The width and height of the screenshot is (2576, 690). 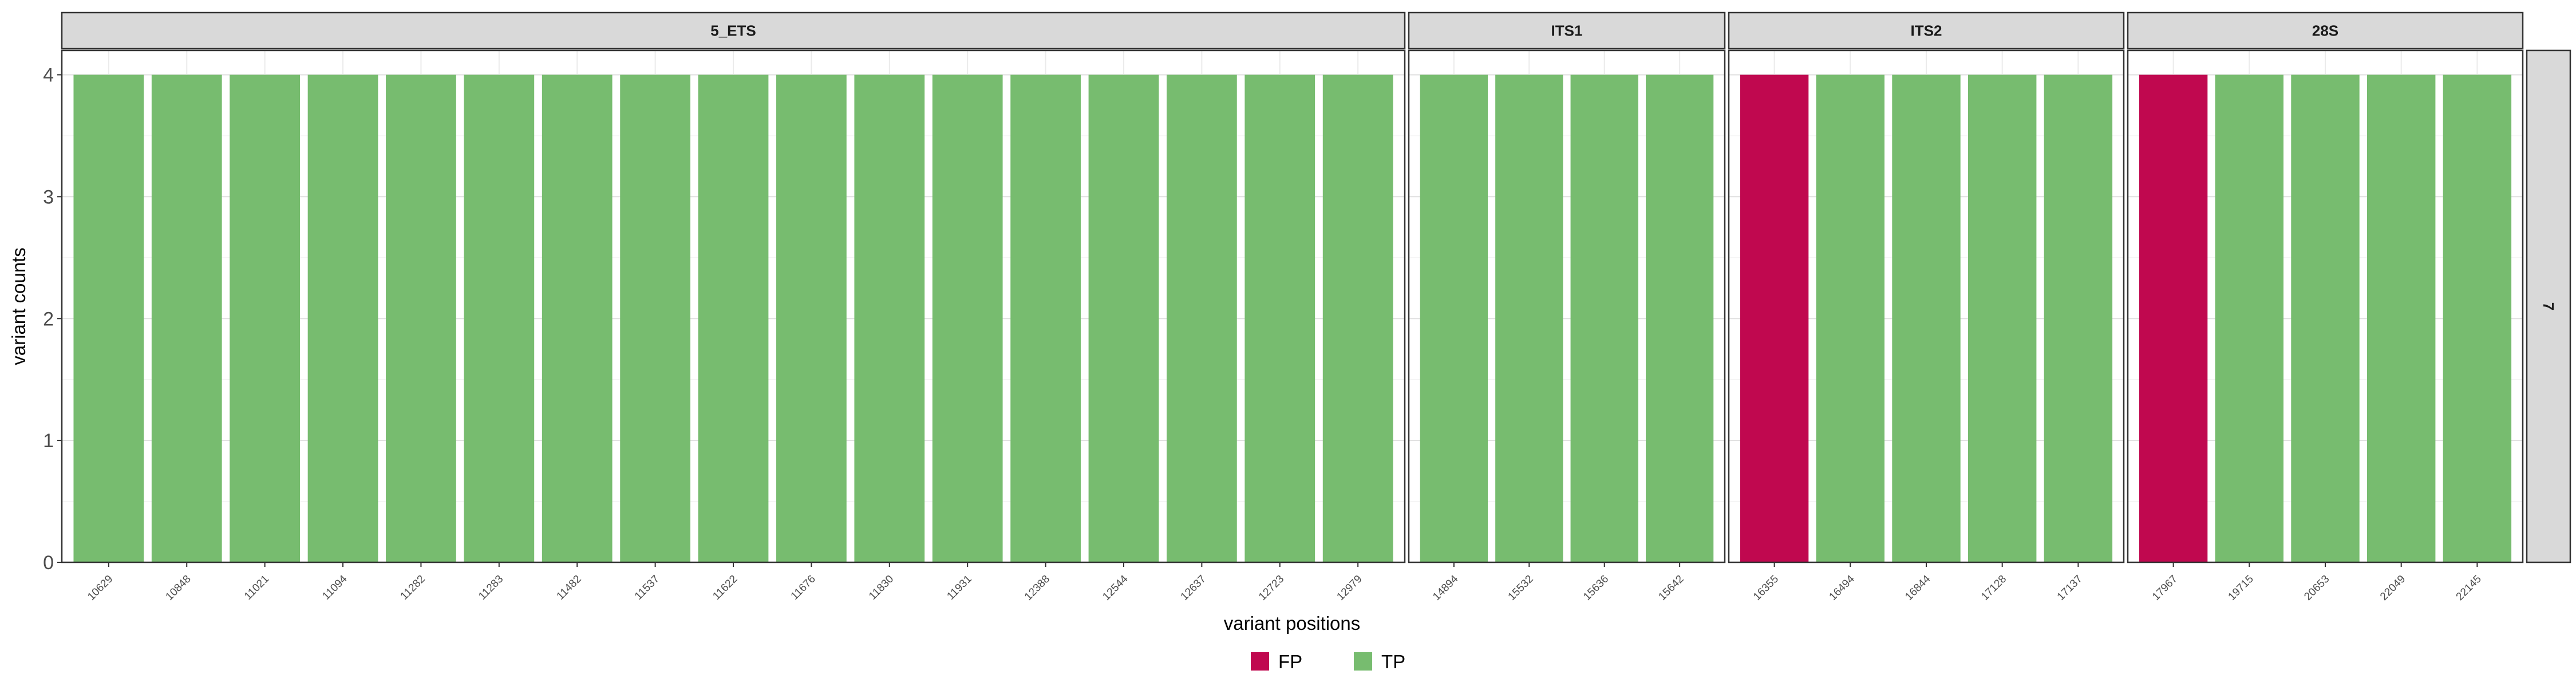 I want to click on x-tick-label: 11021, so click(x=256, y=587).